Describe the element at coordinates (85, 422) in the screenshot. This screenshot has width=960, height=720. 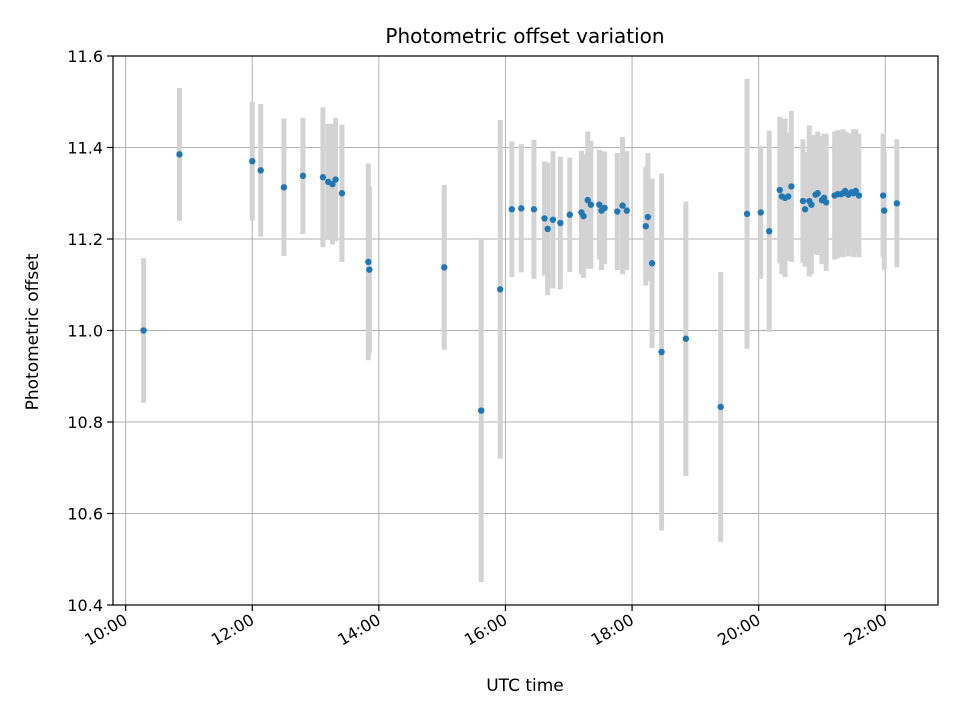
I see `y-tick-label: 10.8` at that location.